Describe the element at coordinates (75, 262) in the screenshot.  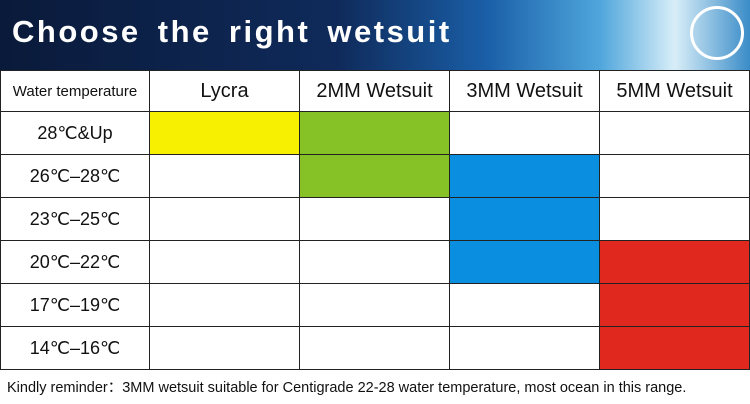
I see `row-label: 20℃–22℃` at that location.